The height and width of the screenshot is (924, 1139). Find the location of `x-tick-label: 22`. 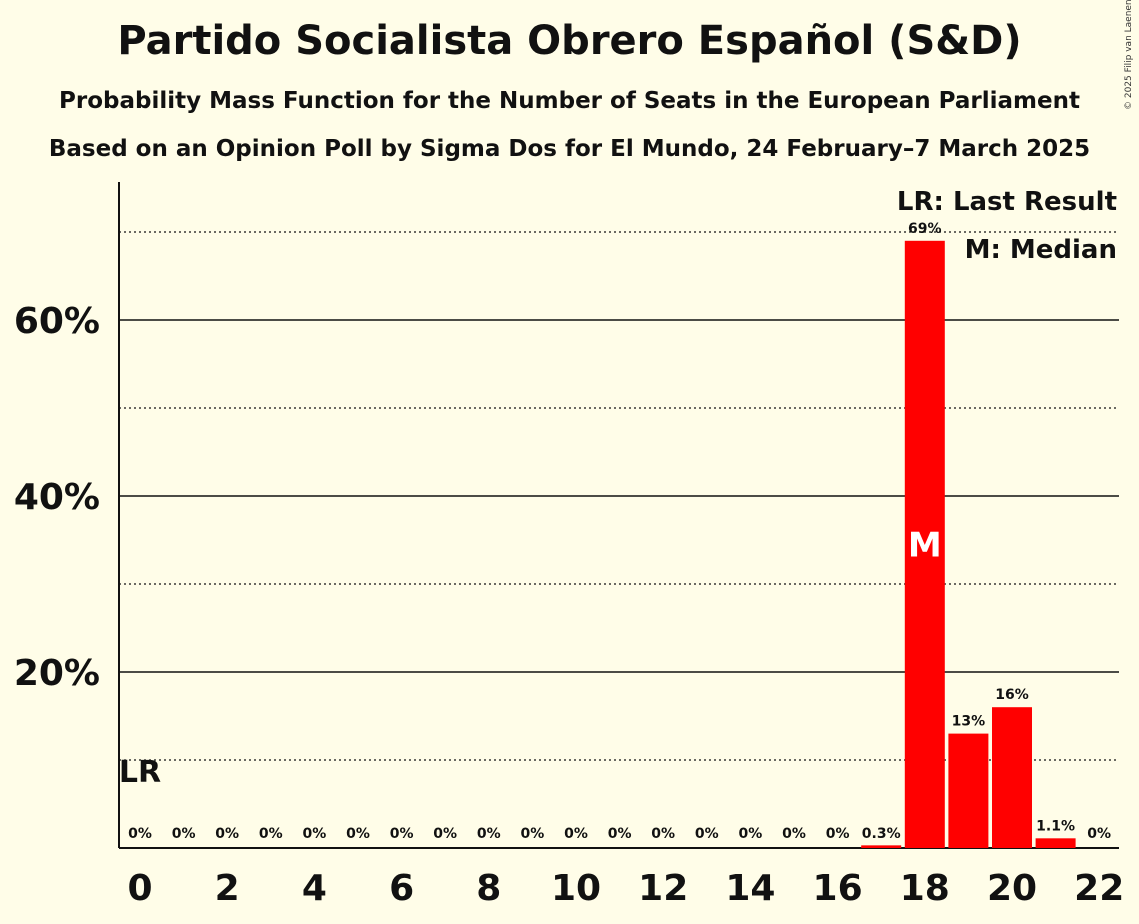

x-tick-label: 22 is located at coordinates (1099, 888).